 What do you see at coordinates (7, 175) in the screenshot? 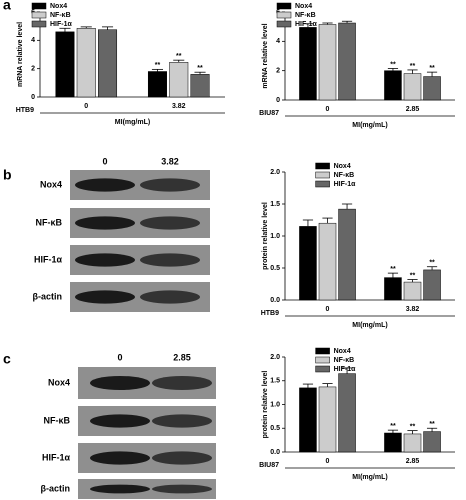
I see `panel-label: b` at bounding box center [7, 175].